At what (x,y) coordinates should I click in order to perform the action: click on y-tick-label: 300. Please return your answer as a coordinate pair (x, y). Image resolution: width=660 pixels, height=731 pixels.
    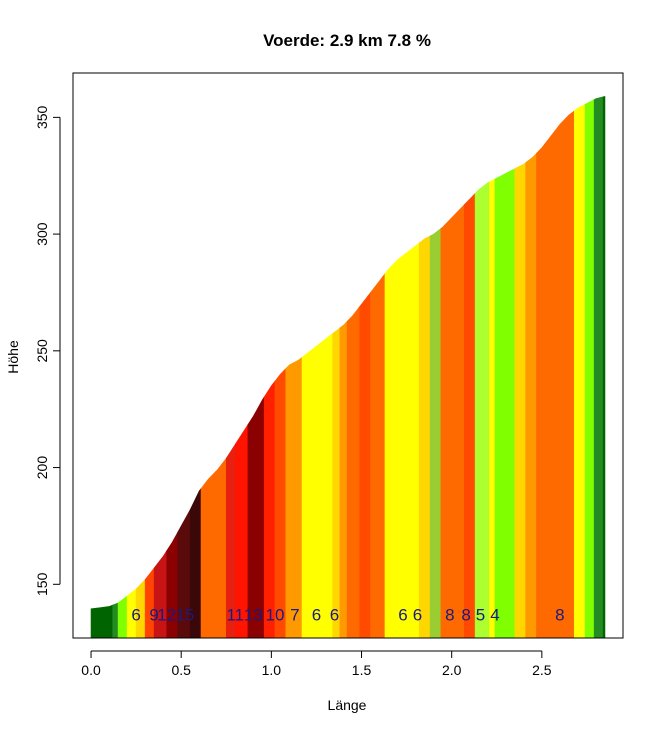
    Looking at the image, I should click on (42, 234).